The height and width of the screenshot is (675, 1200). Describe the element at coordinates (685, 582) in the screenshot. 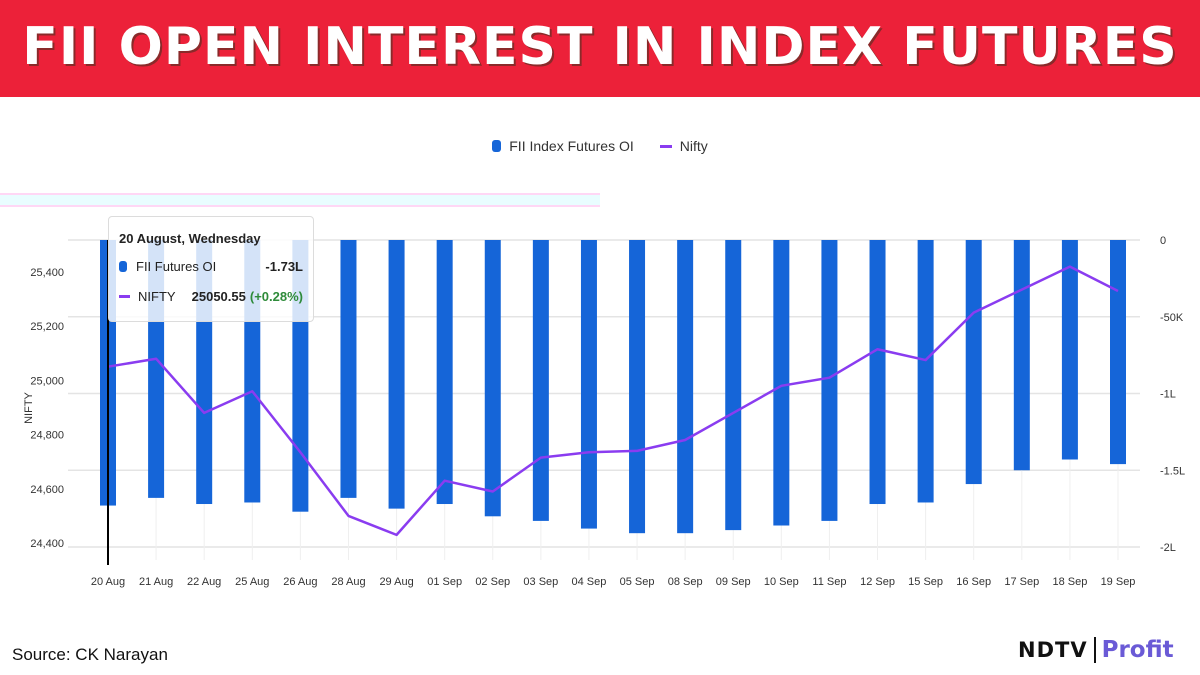

I see `x-axis-tick: 08 Sep` at that location.